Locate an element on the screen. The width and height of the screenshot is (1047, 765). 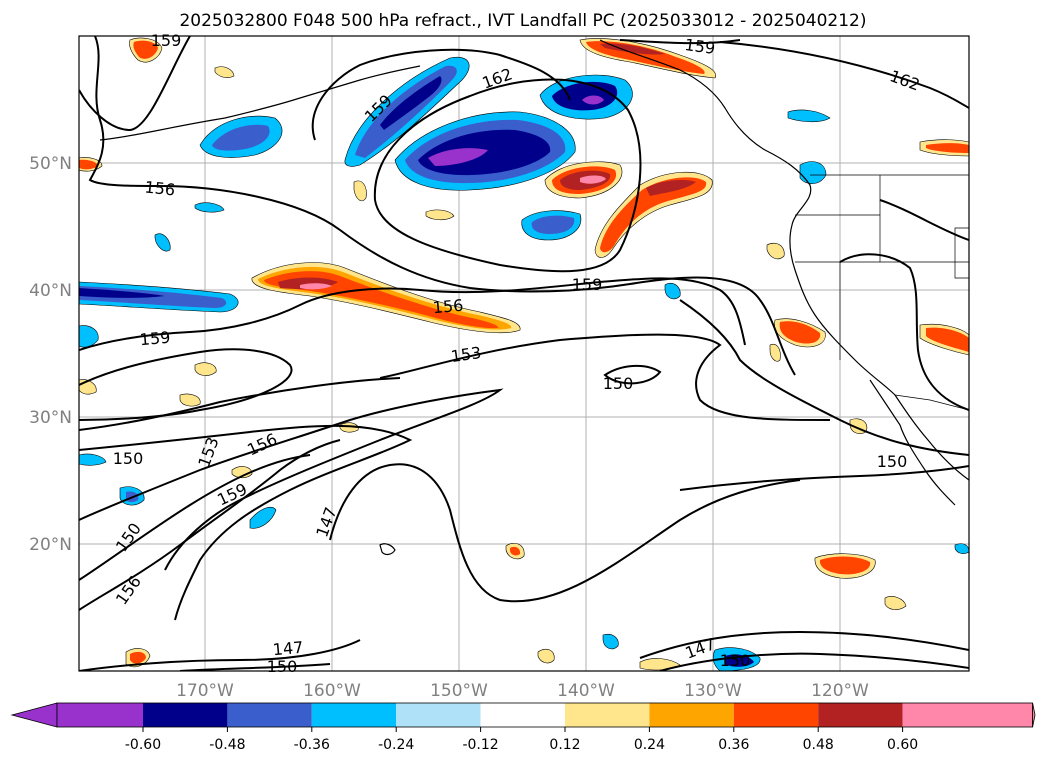
contour-156-sw is located at coordinates (210, 525).